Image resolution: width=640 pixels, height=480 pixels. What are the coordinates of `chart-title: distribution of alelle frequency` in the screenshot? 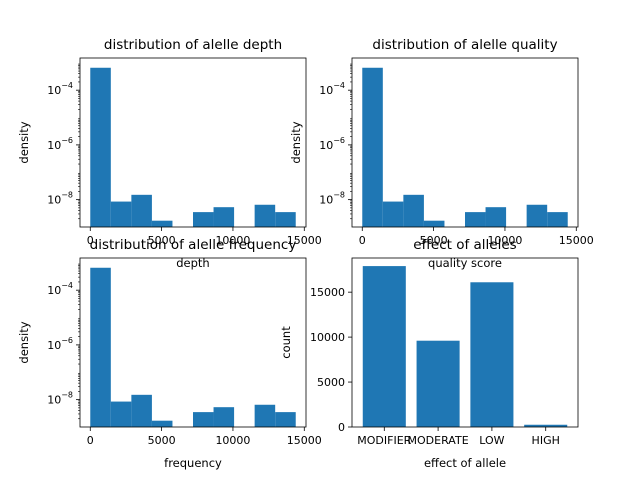 It's located at (193, 245).